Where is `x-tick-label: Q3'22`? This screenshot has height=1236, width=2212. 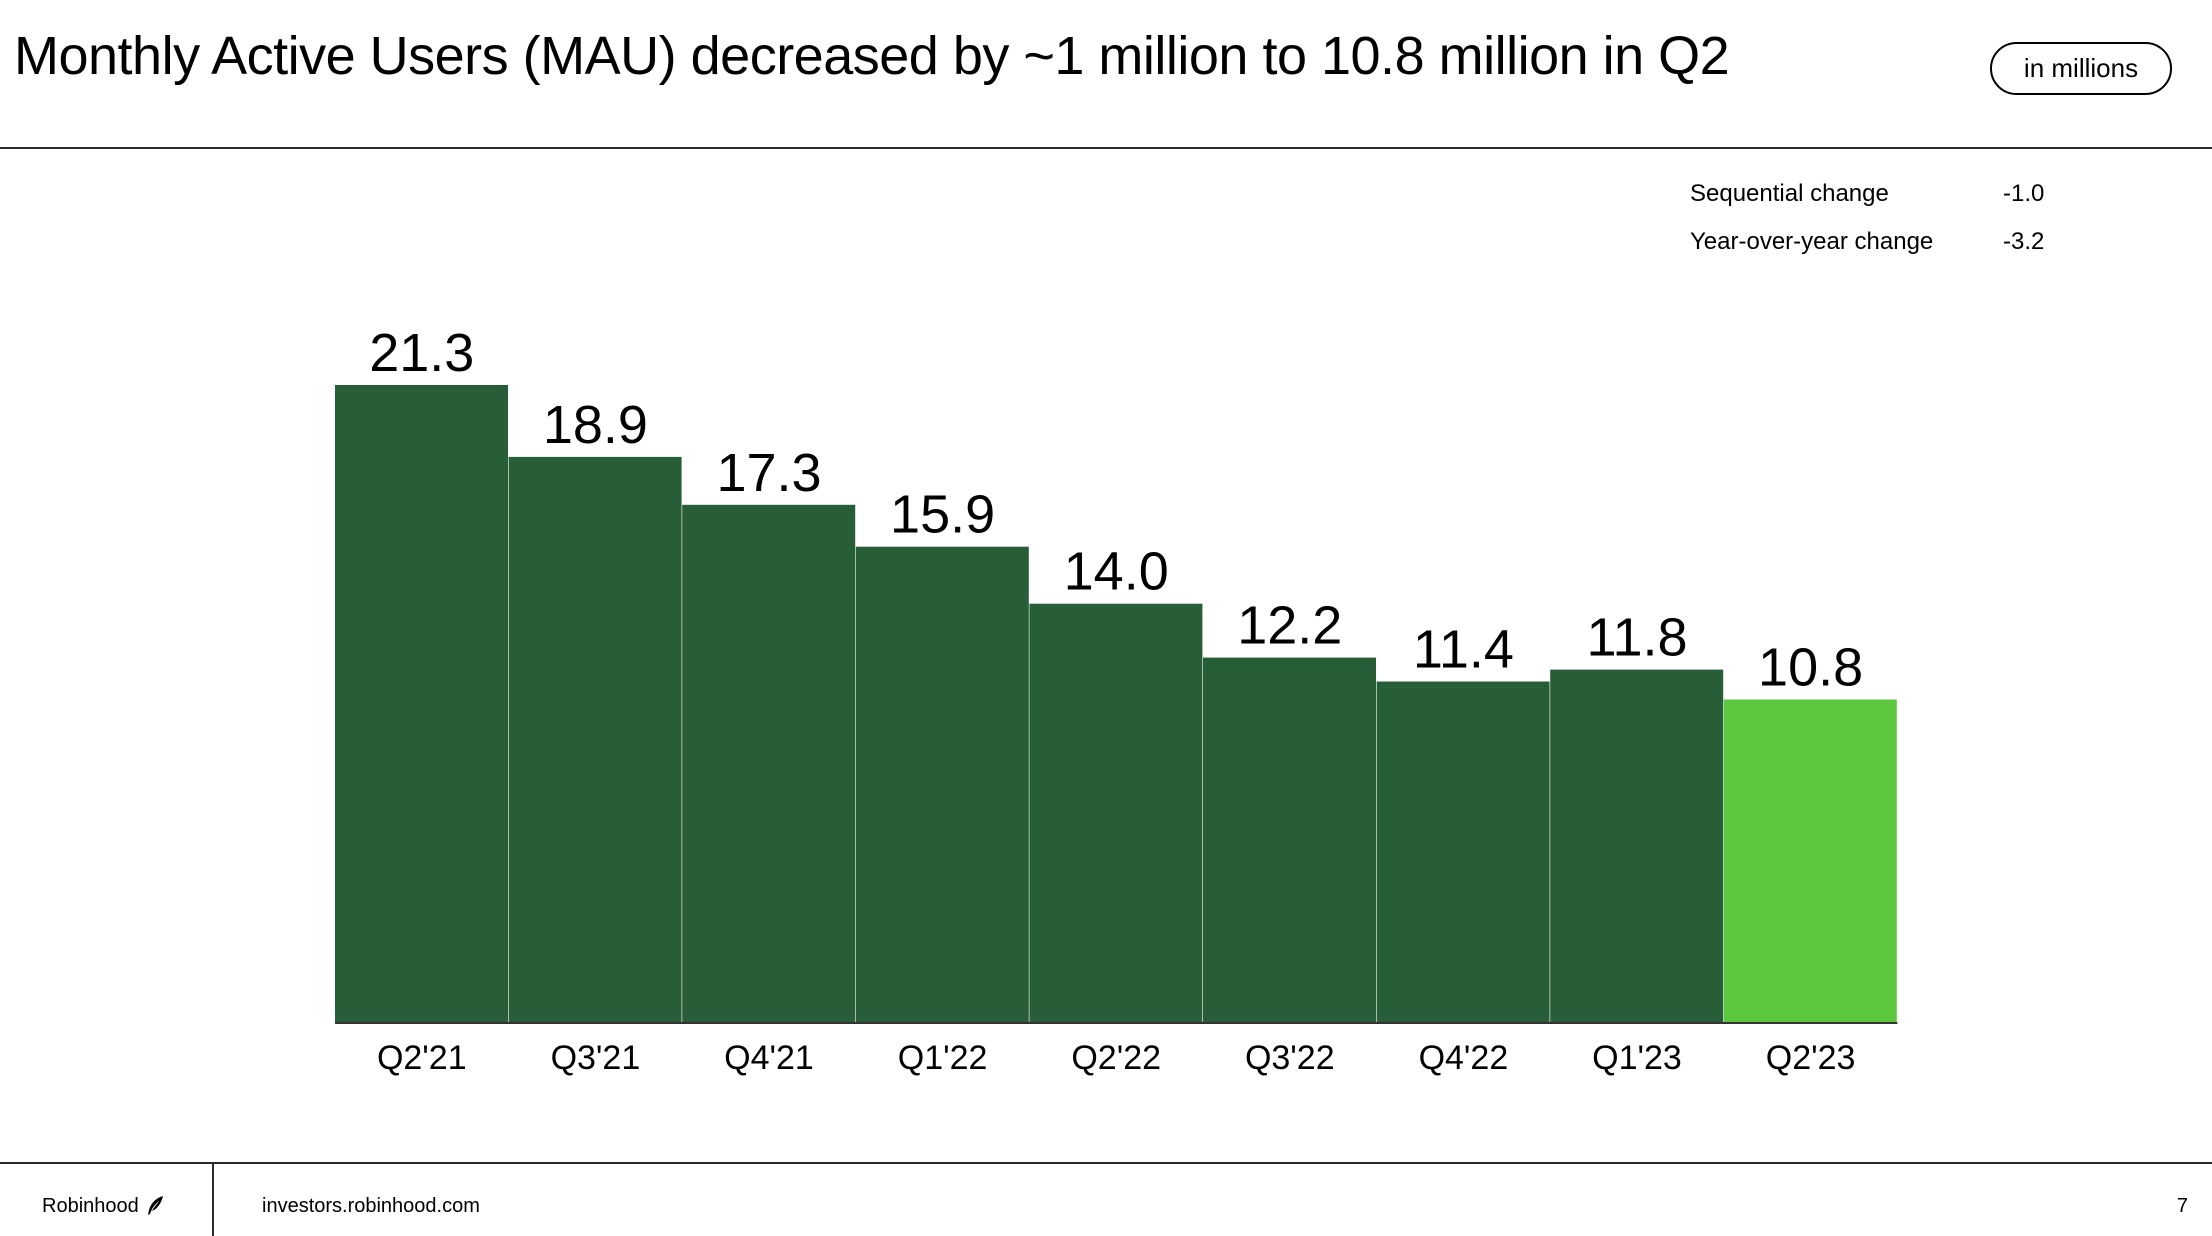 x-tick-label: Q3'22 is located at coordinates (1290, 1058).